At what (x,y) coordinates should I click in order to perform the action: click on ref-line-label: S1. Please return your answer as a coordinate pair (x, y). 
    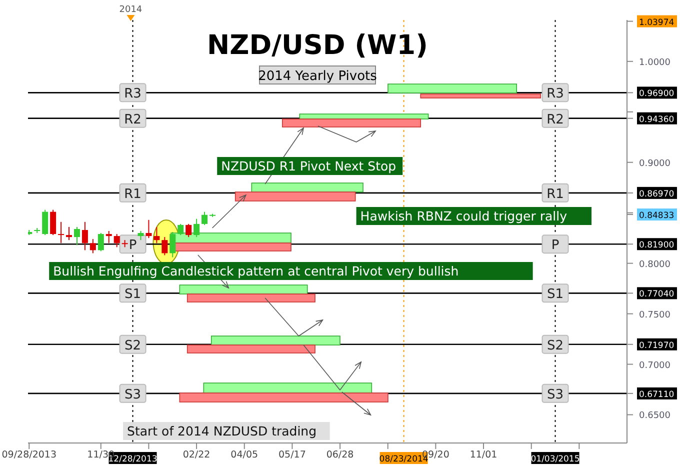
    Looking at the image, I should click on (133, 294).